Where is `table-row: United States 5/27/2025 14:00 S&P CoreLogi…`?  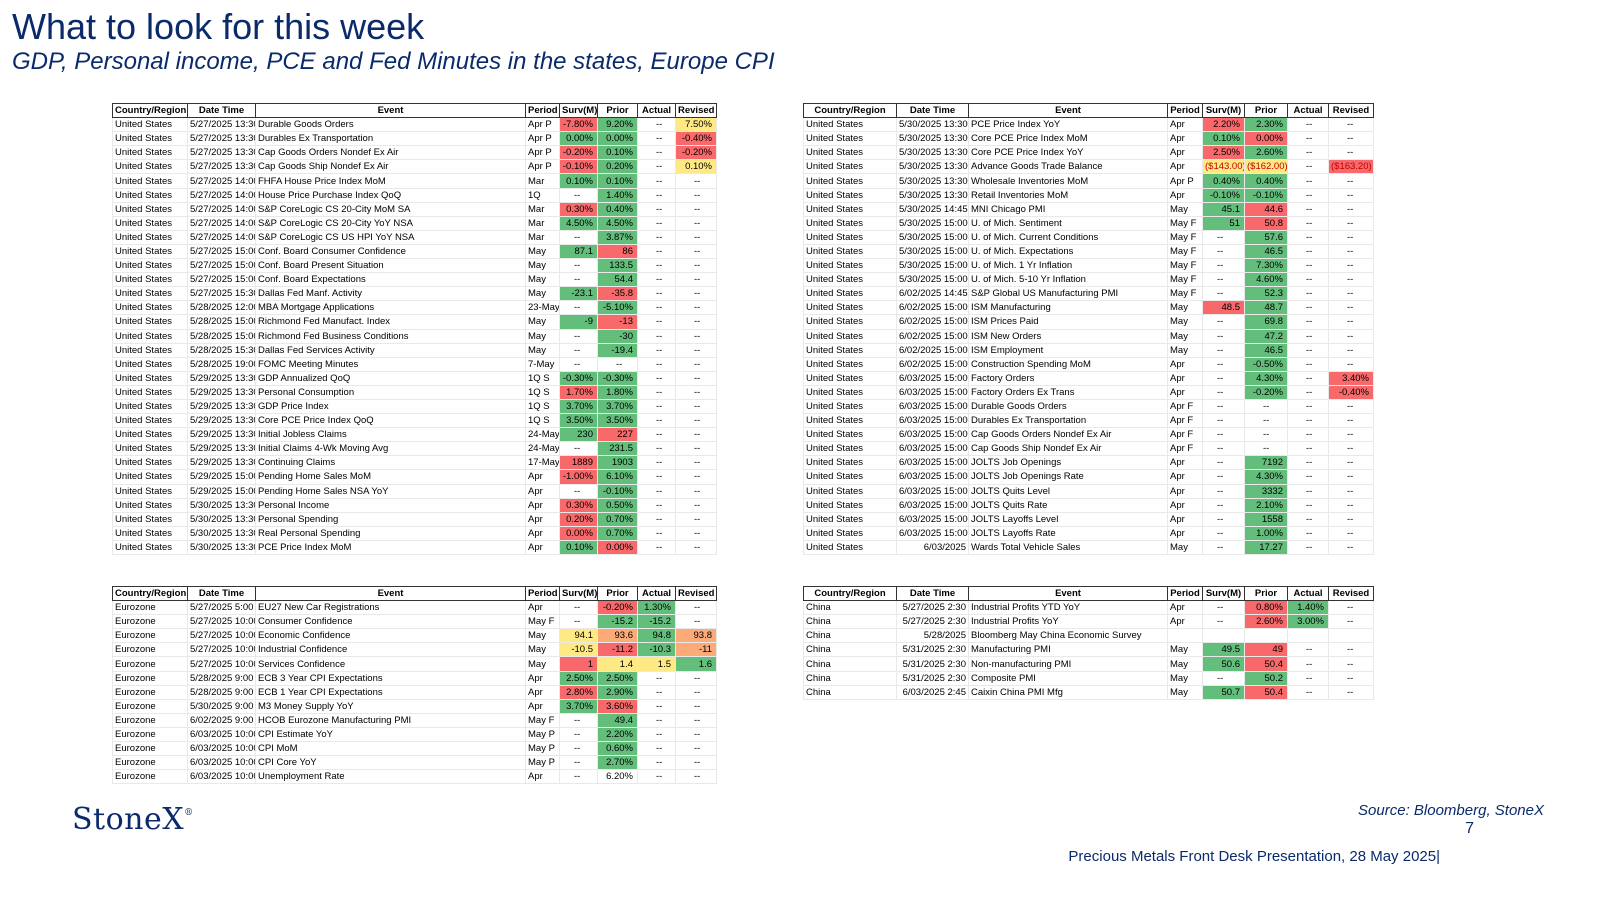 table-row: United States 5/27/2025 14:00 S&P CoreLogi… is located at coordinates (414, 237).